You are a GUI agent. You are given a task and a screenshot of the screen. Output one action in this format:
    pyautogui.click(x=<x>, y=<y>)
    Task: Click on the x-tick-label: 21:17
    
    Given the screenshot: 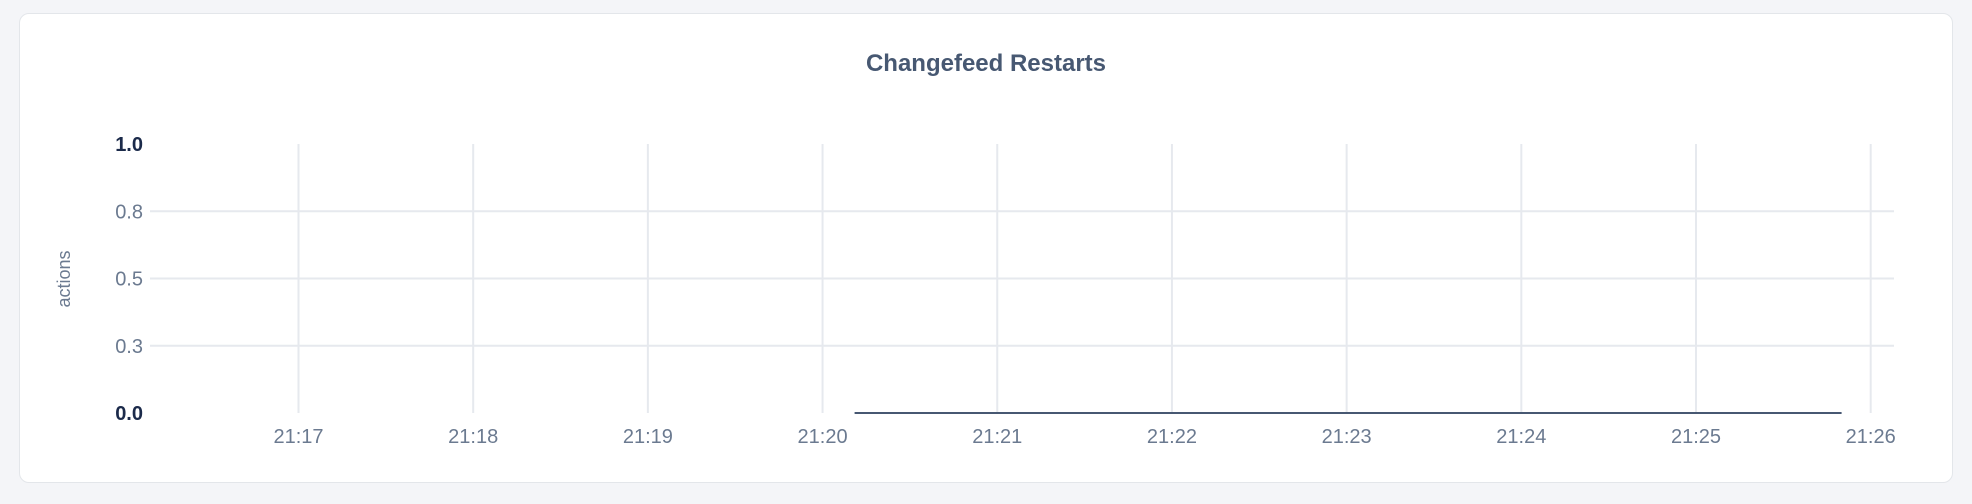 What is the action you would take?
    pyautogui.click(x=298, y=437)
    